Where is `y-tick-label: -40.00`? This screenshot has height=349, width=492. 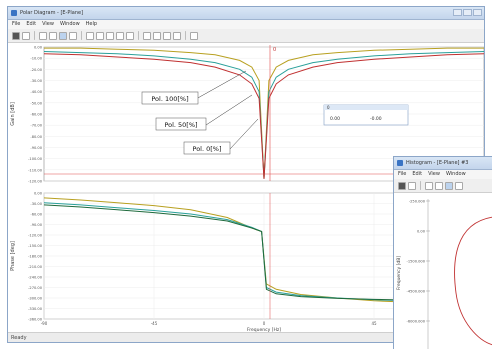 y-tick-label: -40.00 is located at coordinates (36, 92).